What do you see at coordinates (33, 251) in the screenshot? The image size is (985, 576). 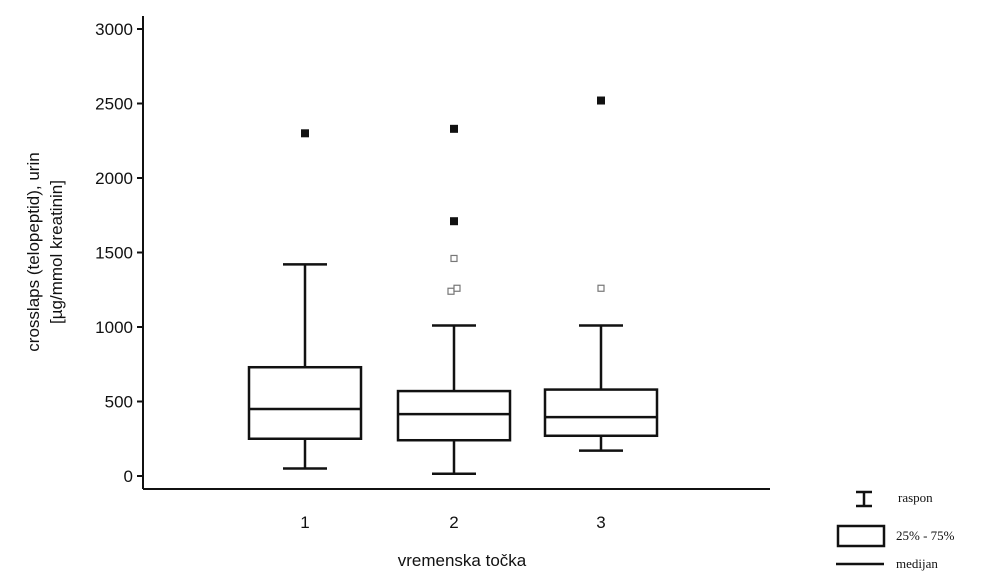 I see `y-axis-title-line-1: crosslaps (telopeptid), urin` at bounding box center [33, 251].